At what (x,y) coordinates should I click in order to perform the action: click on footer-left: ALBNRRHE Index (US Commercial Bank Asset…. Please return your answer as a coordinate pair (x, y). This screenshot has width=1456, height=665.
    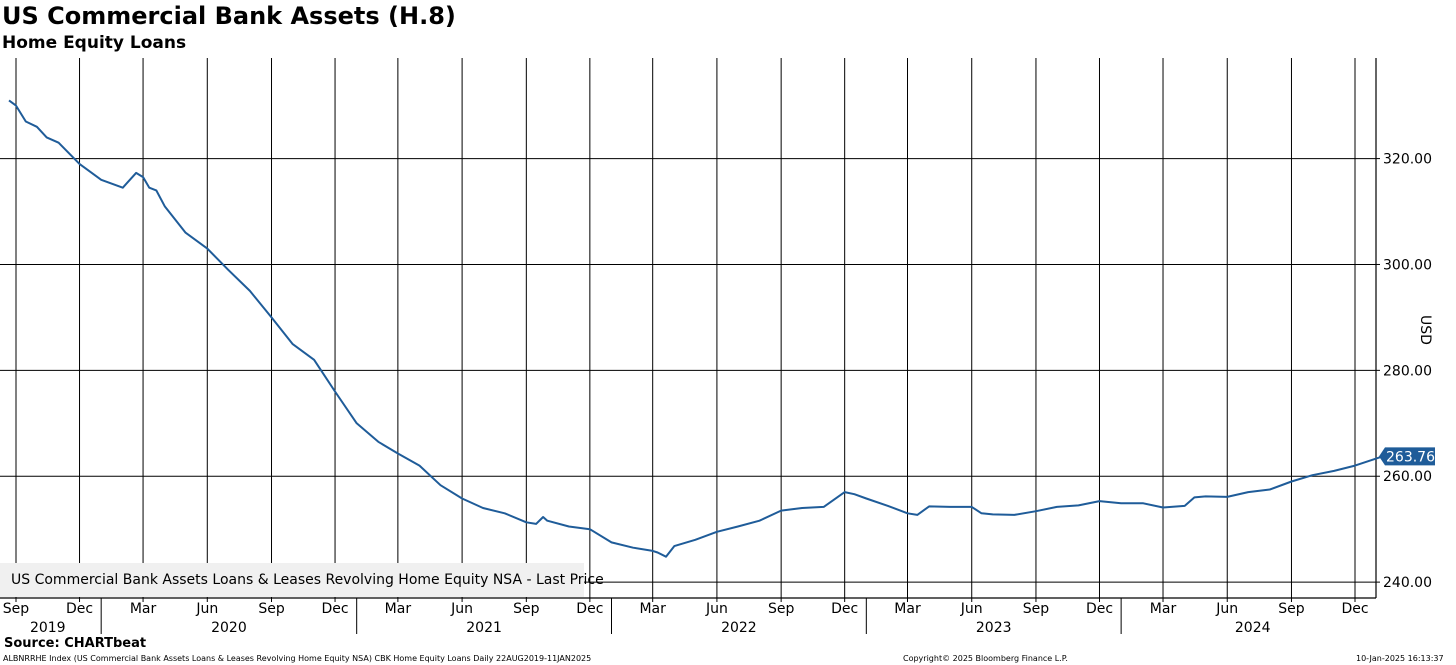
    Looking at the image, I should click on (297, 658).